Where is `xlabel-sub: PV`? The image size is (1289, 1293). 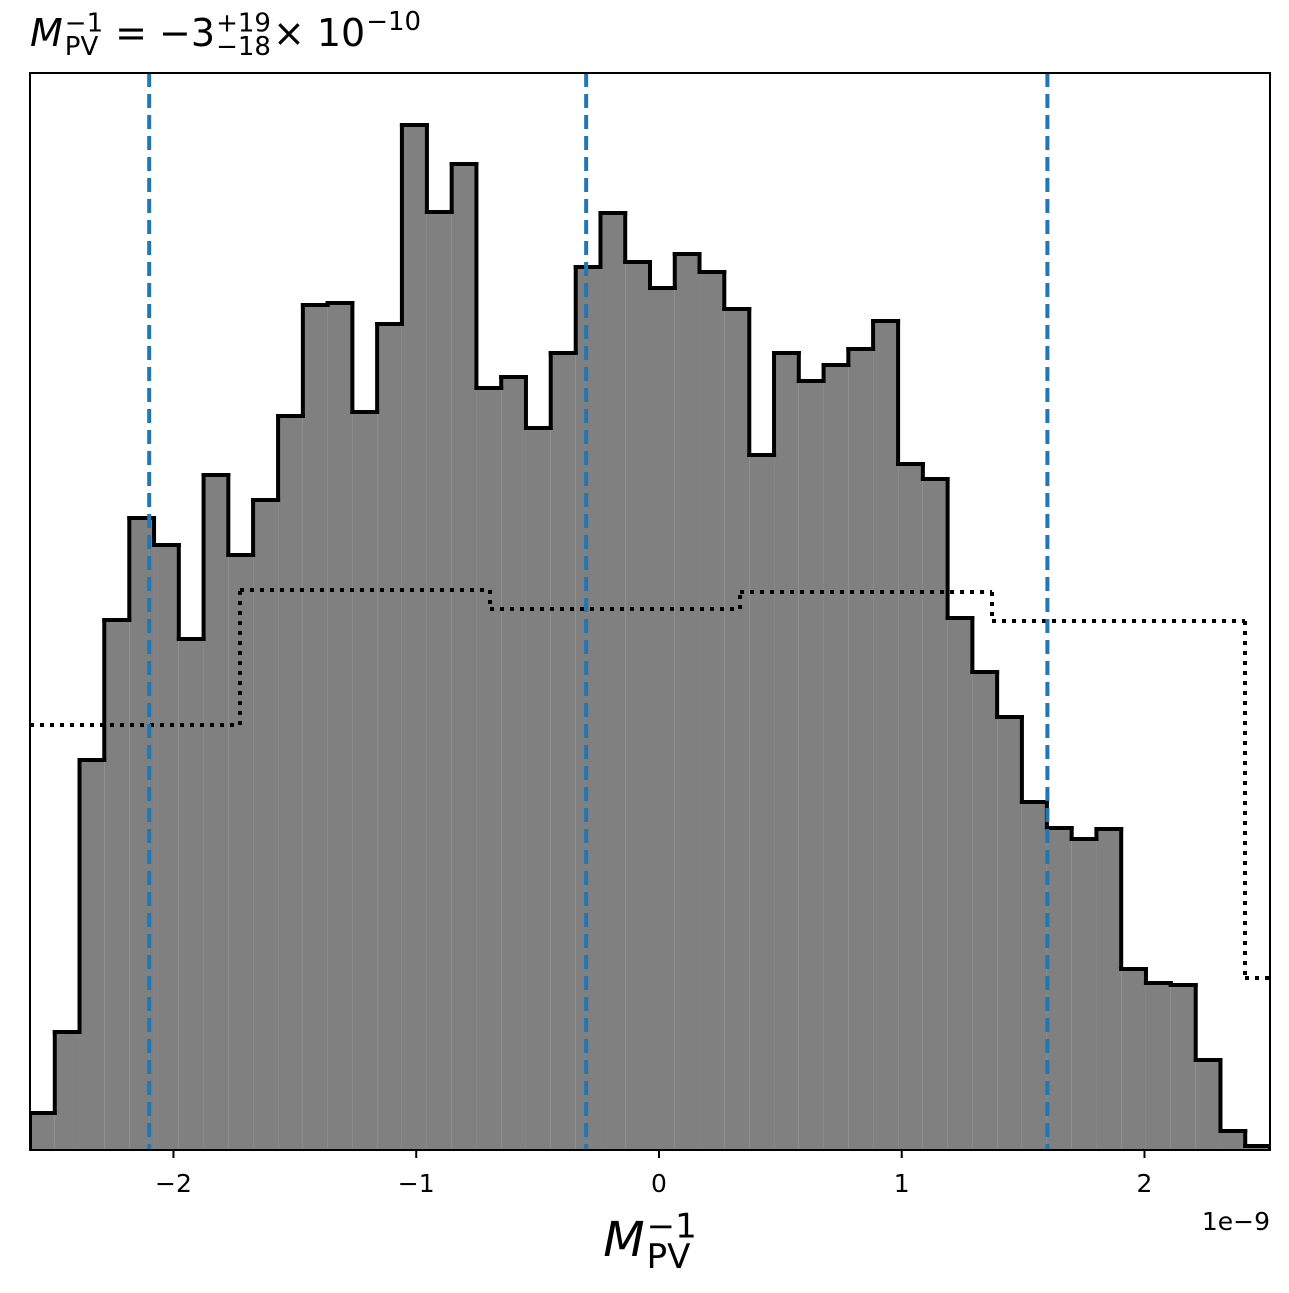 xlabel-sub: PV is located at coordinates (669, 1257).